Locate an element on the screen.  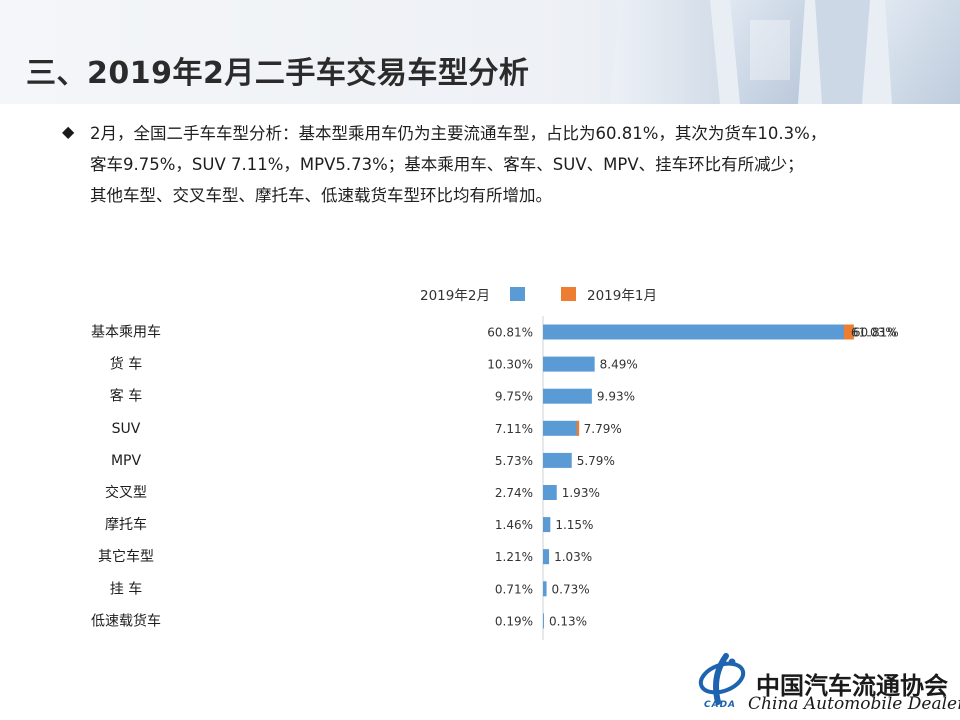
data-label-series-1: 1.21% is located at coordinates (514, 557).